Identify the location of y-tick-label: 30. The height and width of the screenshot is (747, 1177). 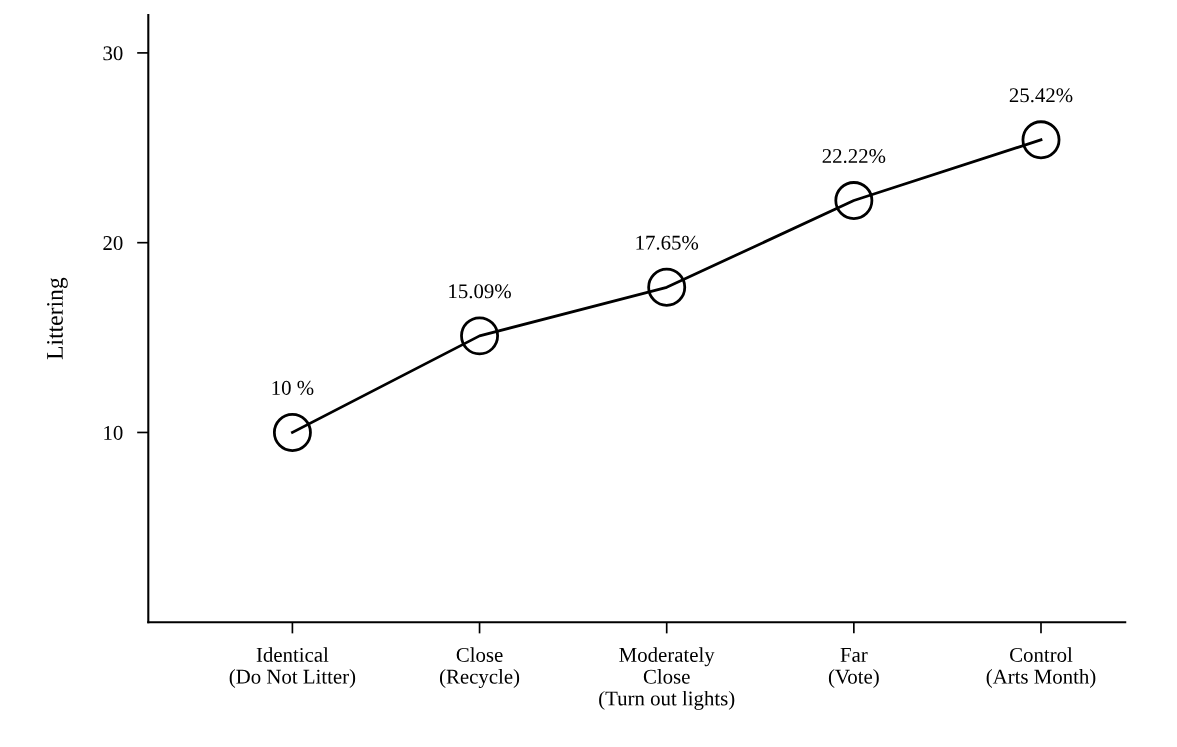
(113, 53).